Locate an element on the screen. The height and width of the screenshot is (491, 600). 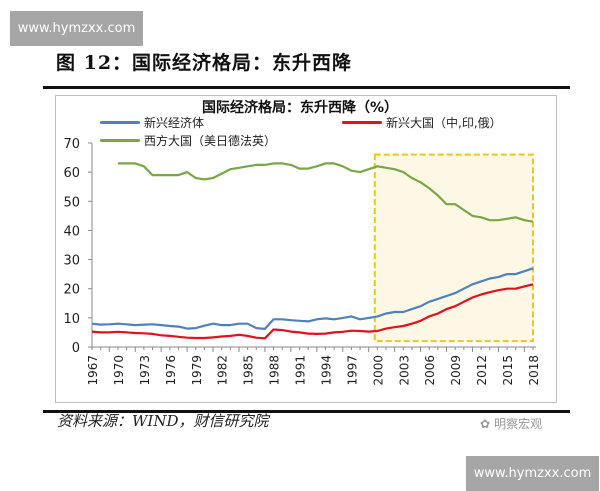
x-tick-label: 2015 is located at coordinates (508, 370).